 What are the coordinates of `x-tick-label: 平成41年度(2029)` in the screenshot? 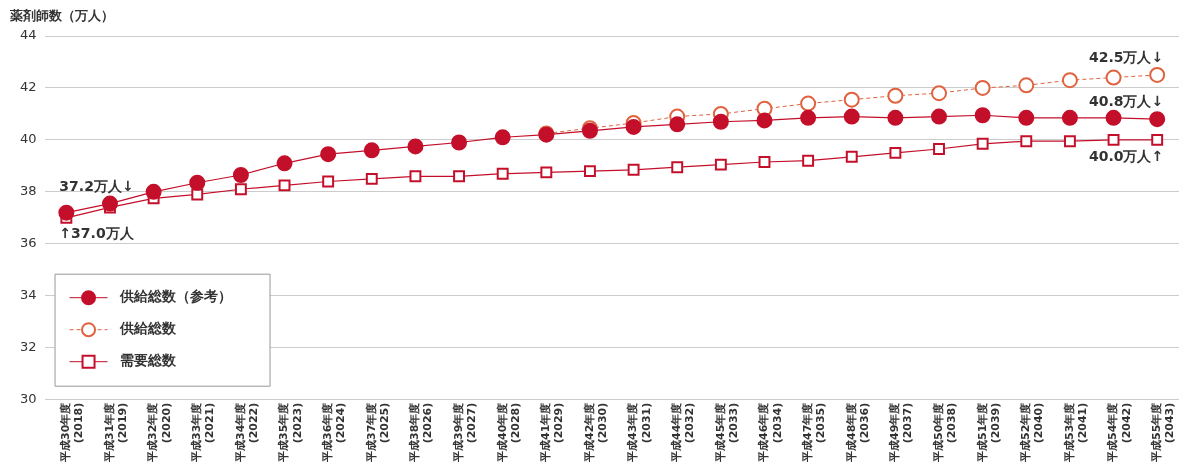 It's located at (552, 432).